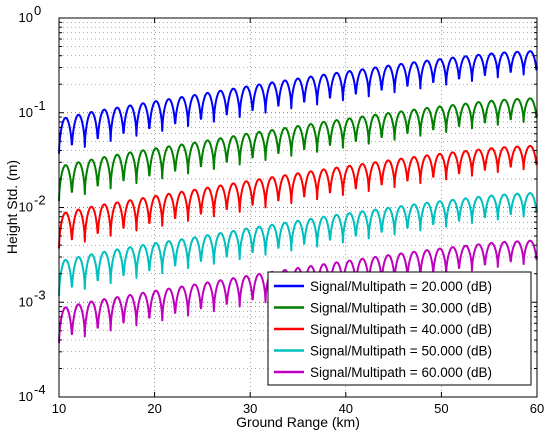 Image resolution: width=550 pixels, height=437 pixels. Describe the element at coordinates (40, 200) in the screenshot. I see `y-tick-label-exponent: -2` at that location.